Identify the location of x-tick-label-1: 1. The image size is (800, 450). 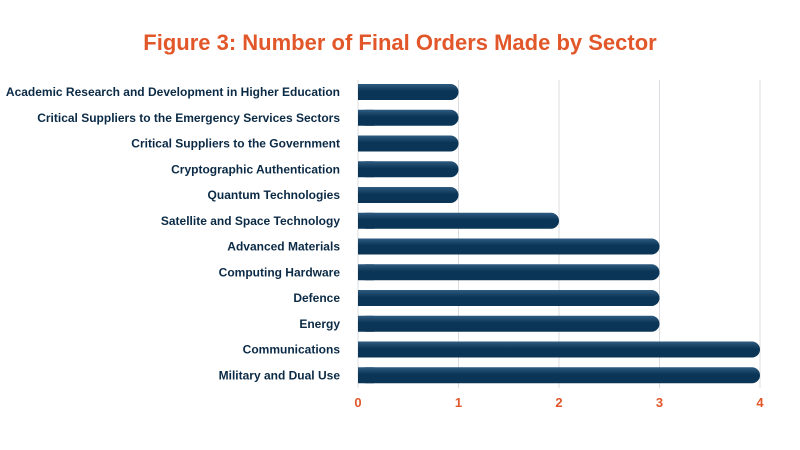
(458, 402).